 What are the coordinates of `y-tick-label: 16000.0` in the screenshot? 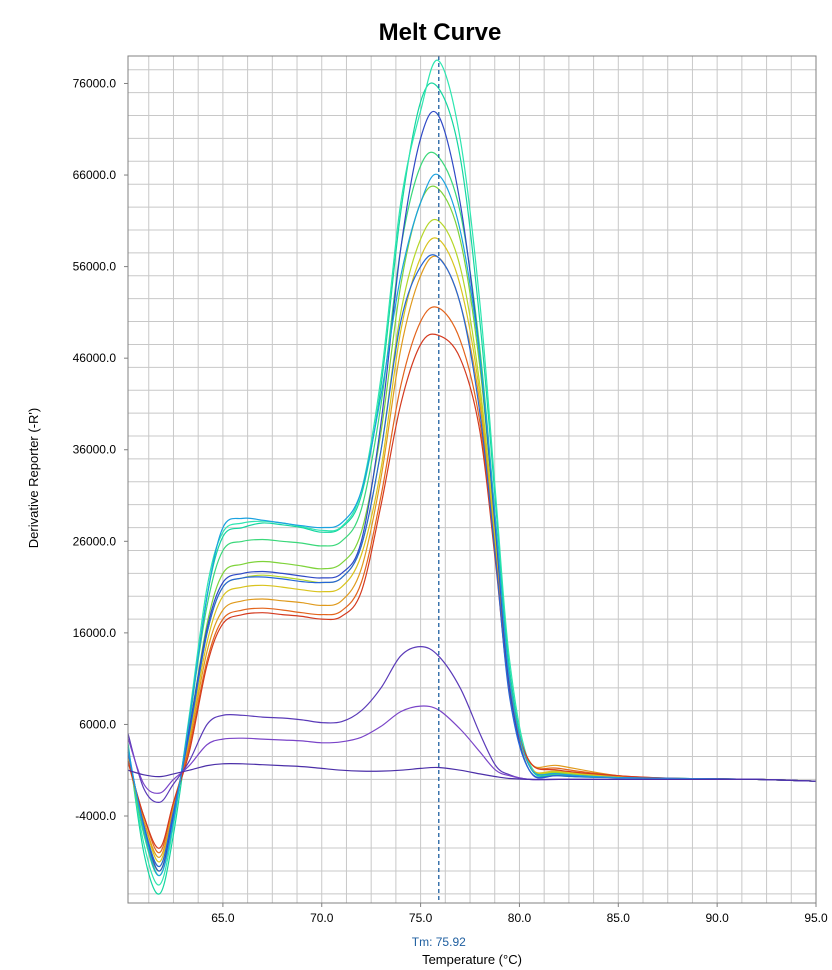 It's located at (95, 633).